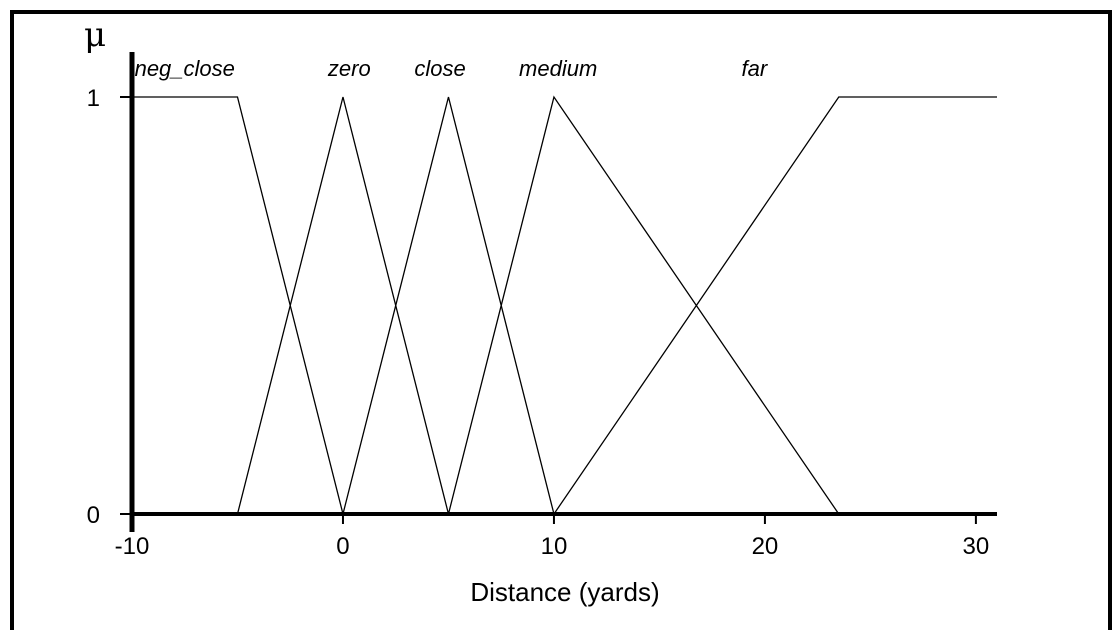 Image resolution: width=1120 pixels, height=630 pixels. What do you see at coordinates (558, 68) in the screenshot?
I see `series-label-medium: medium` at bounding box center [558, 68].